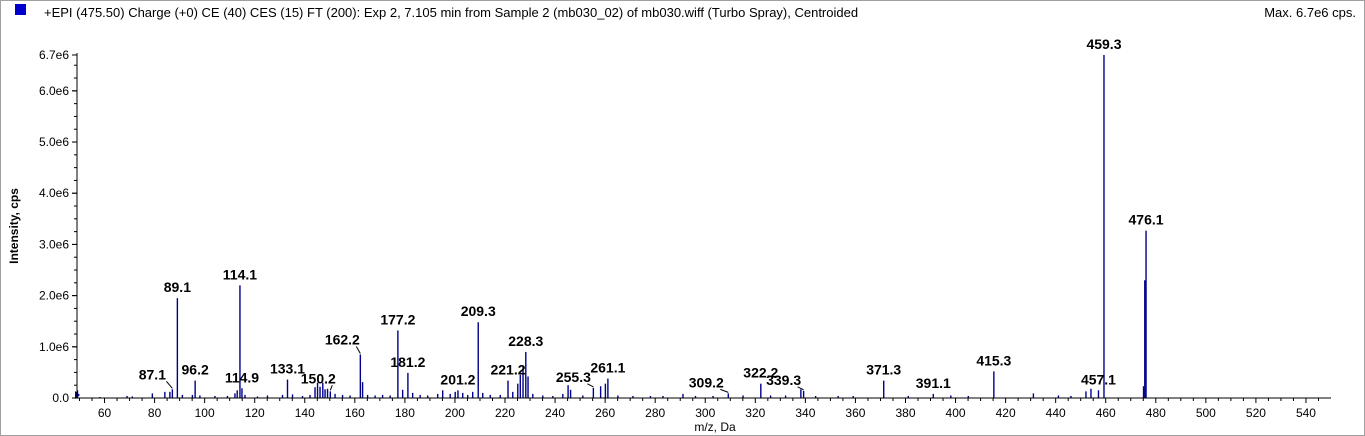  Describe the element at coordinates (1256, 413) in the screenshot. I see `x-tick-label: 520` at that location.